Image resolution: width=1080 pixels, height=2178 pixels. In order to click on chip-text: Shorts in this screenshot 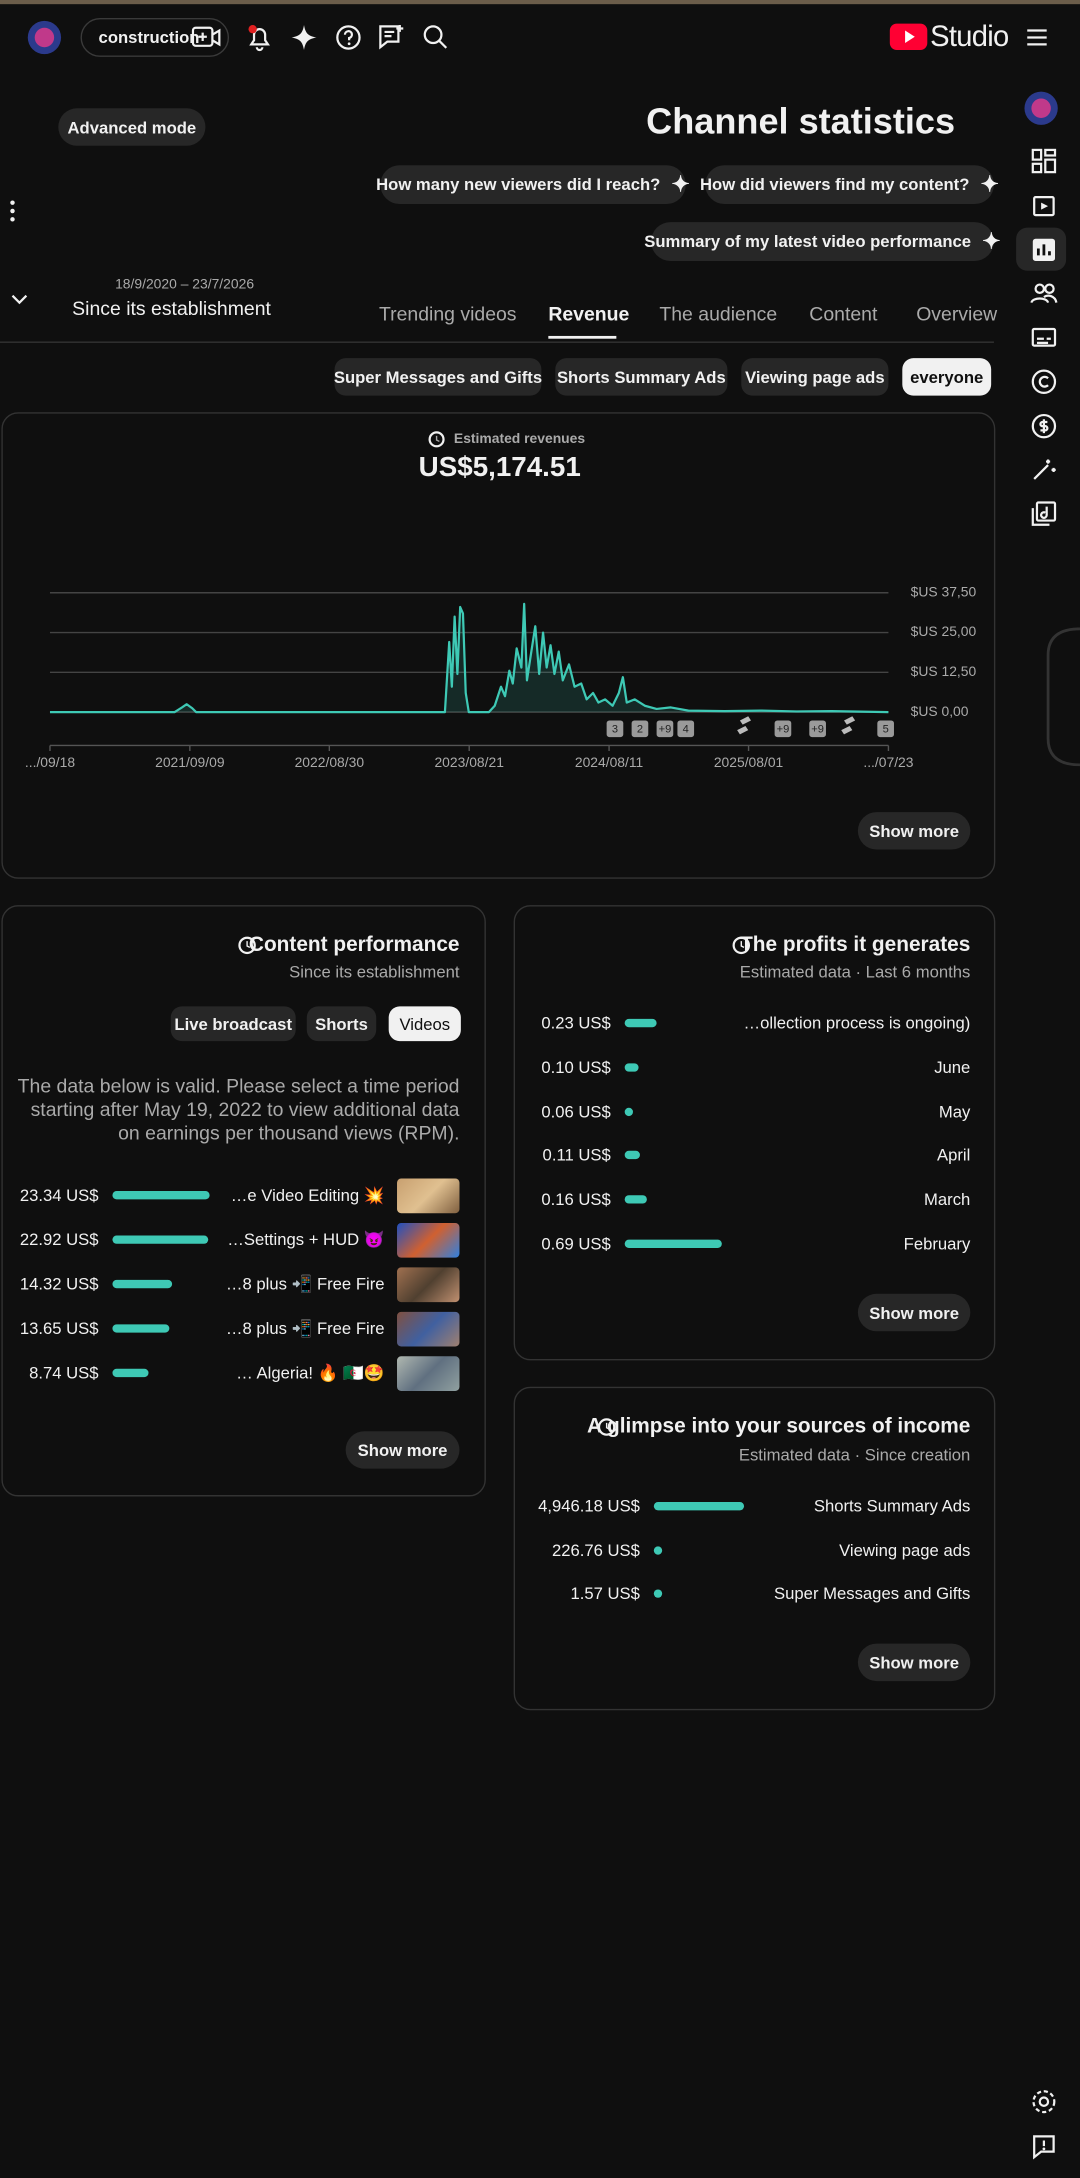, I will do `click(341, 1024)`.